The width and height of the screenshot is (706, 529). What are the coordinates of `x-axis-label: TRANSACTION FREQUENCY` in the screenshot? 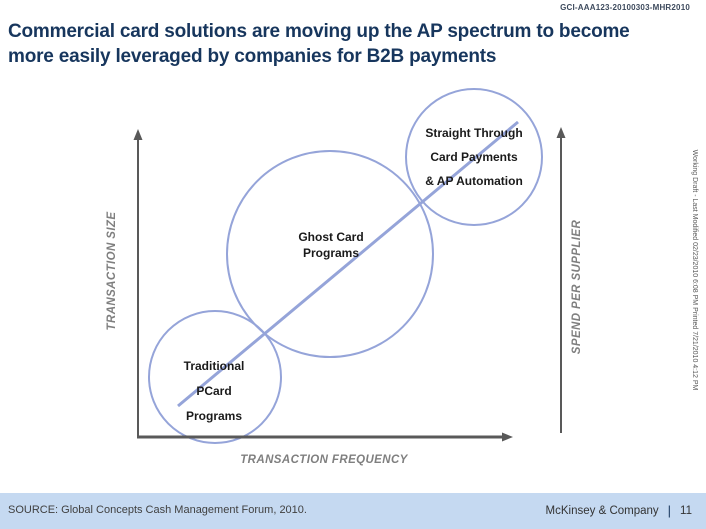 It's located at (324, 460).